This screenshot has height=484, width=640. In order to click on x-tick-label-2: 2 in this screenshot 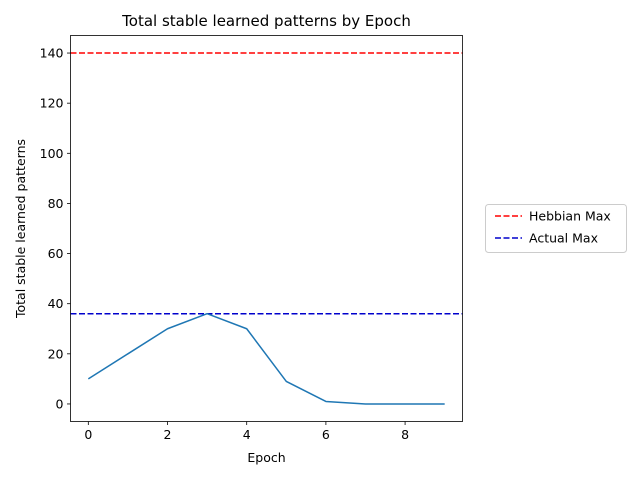, I will do `click(168, 434)`.